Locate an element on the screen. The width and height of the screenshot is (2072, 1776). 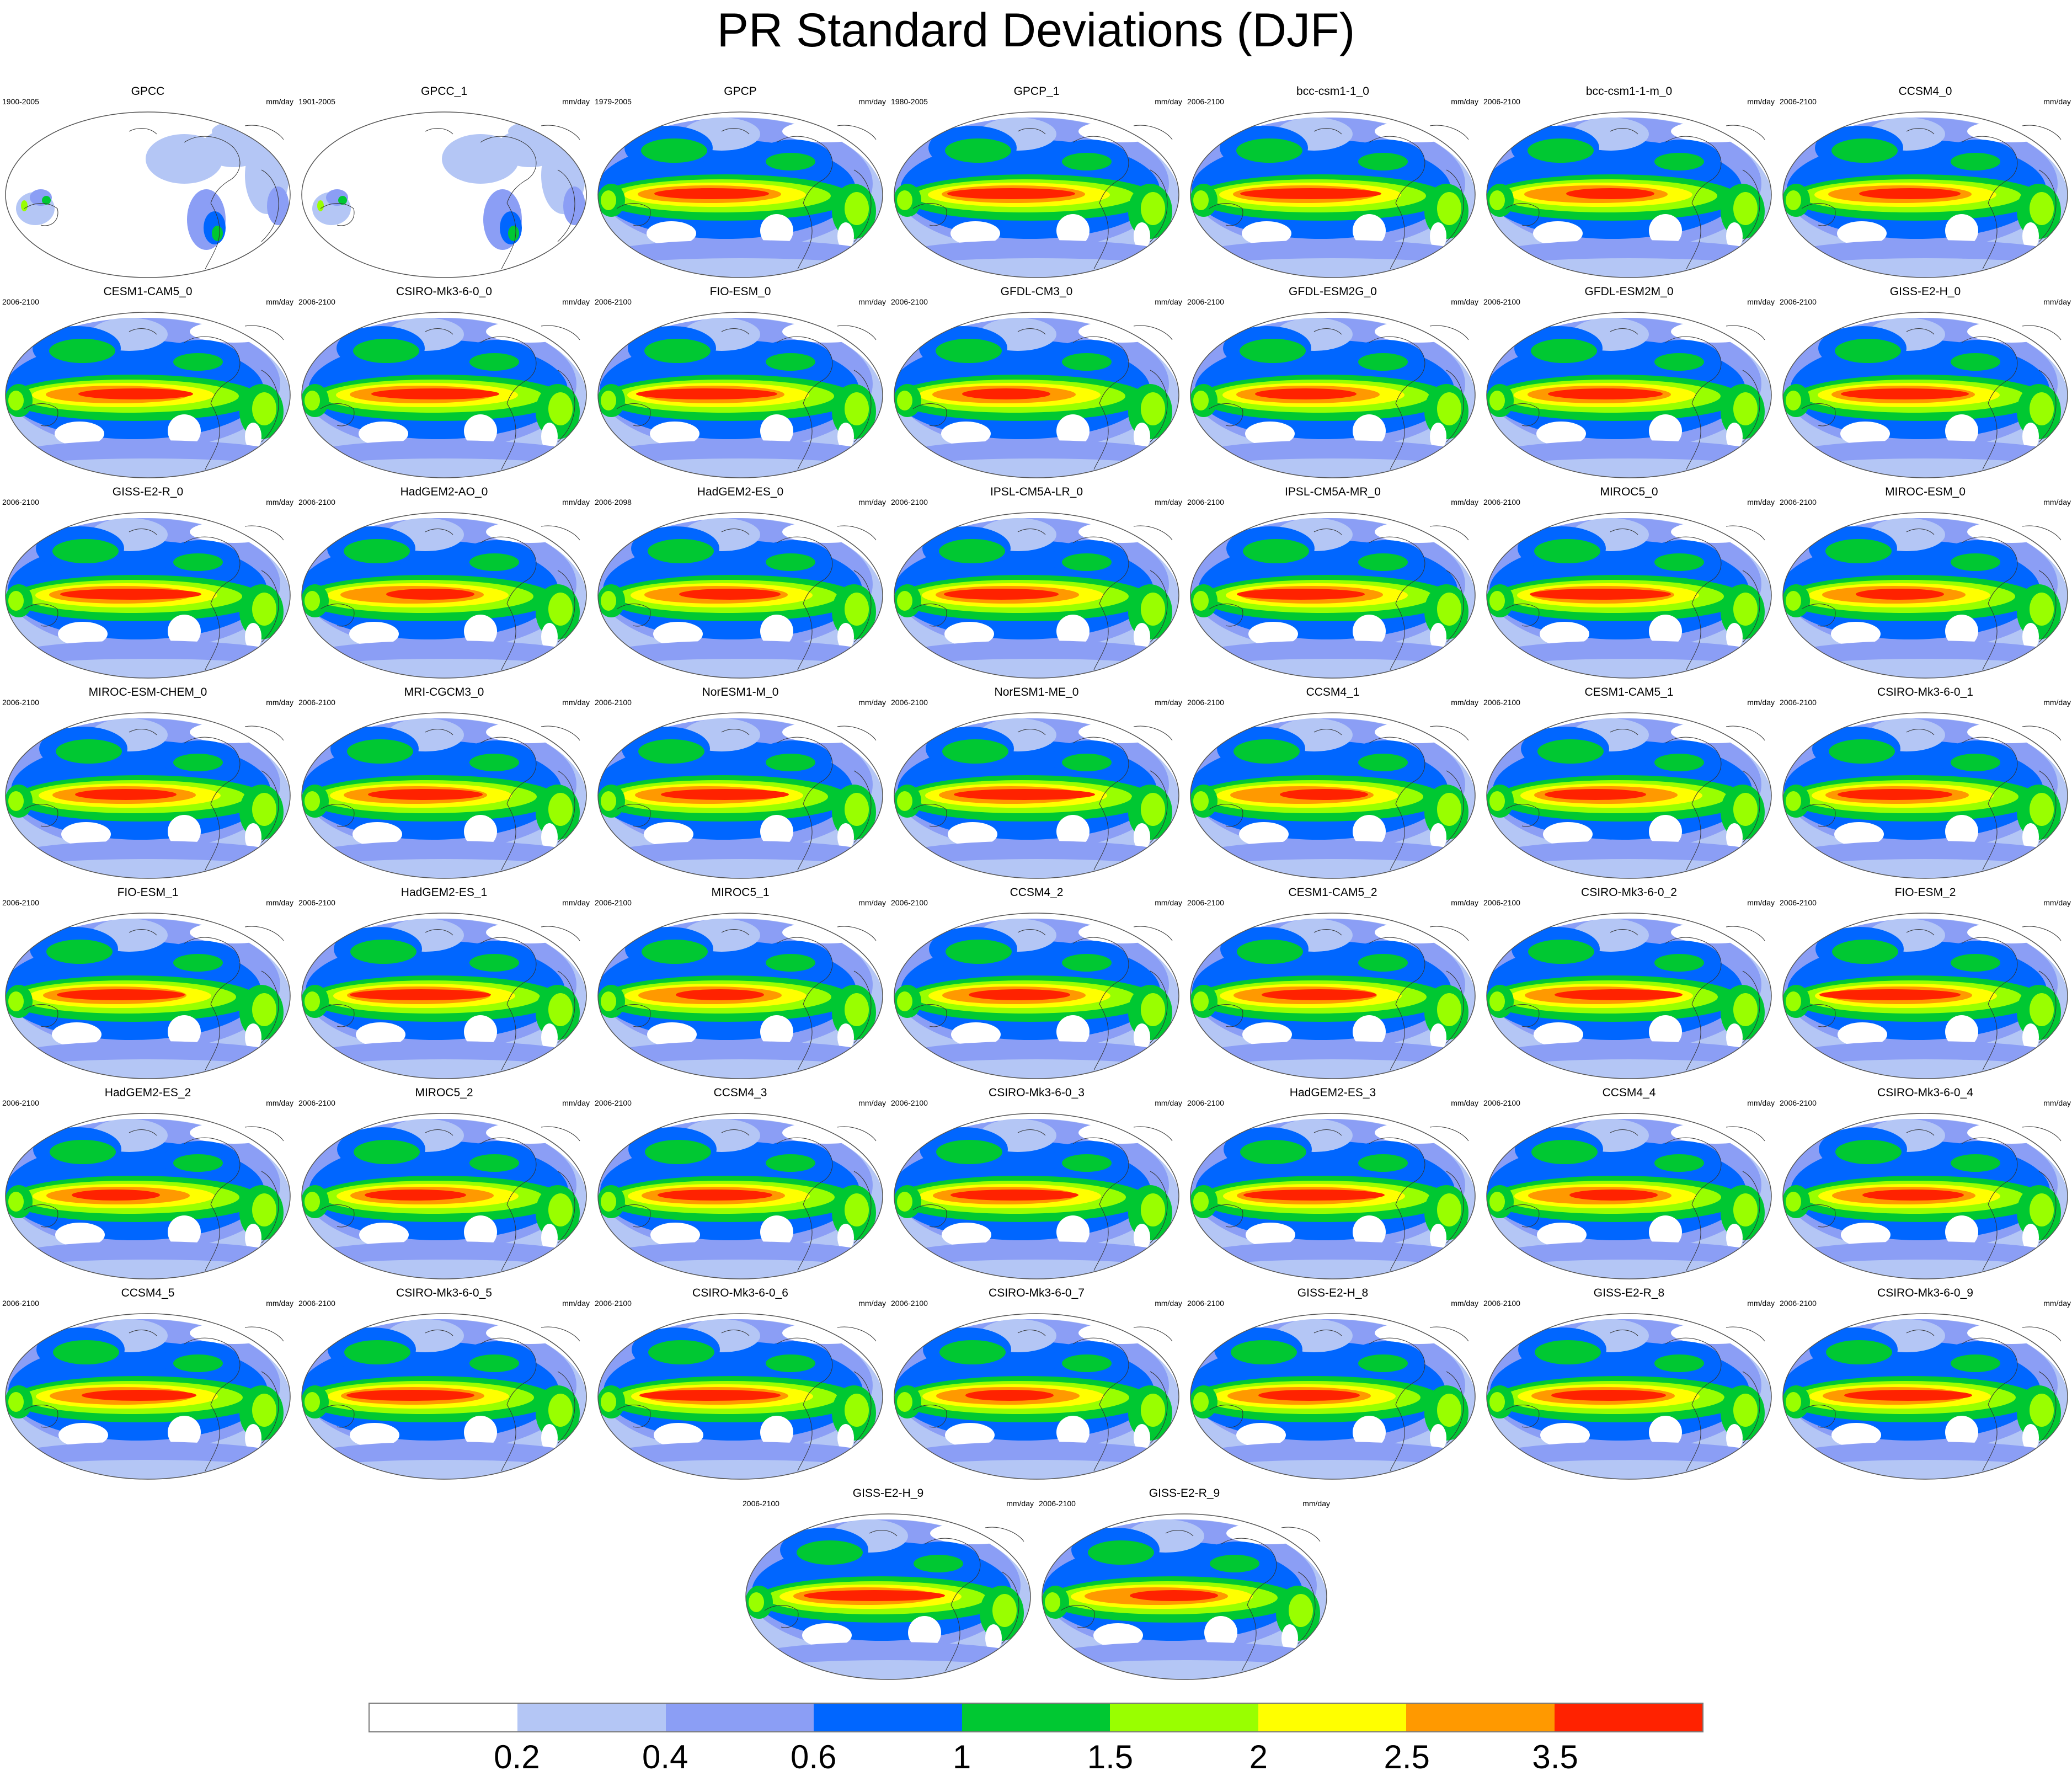
map-panel: GPCC_1 1901-2005 mm/day is located at coordinates (444, 182).